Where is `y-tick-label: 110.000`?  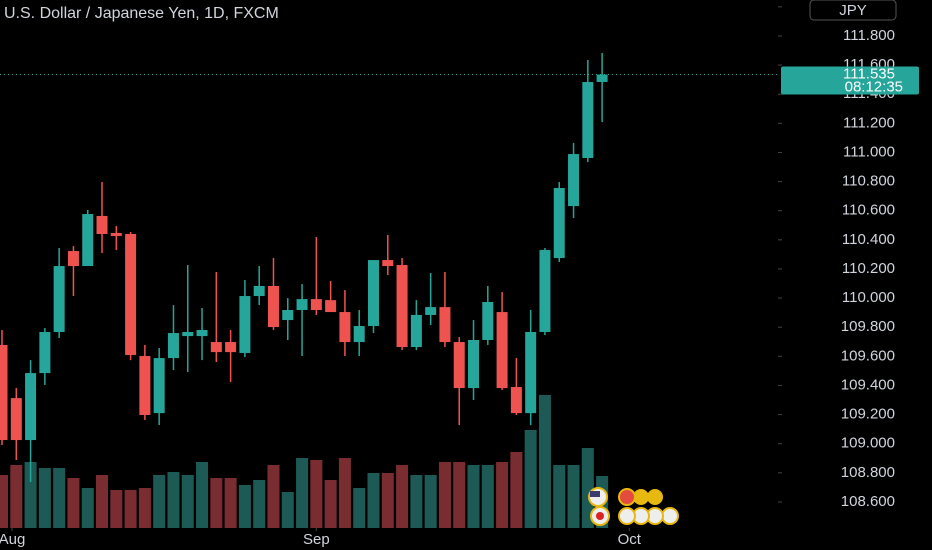
y-tick-label: 110.000 is located at coordinates (868, 297).